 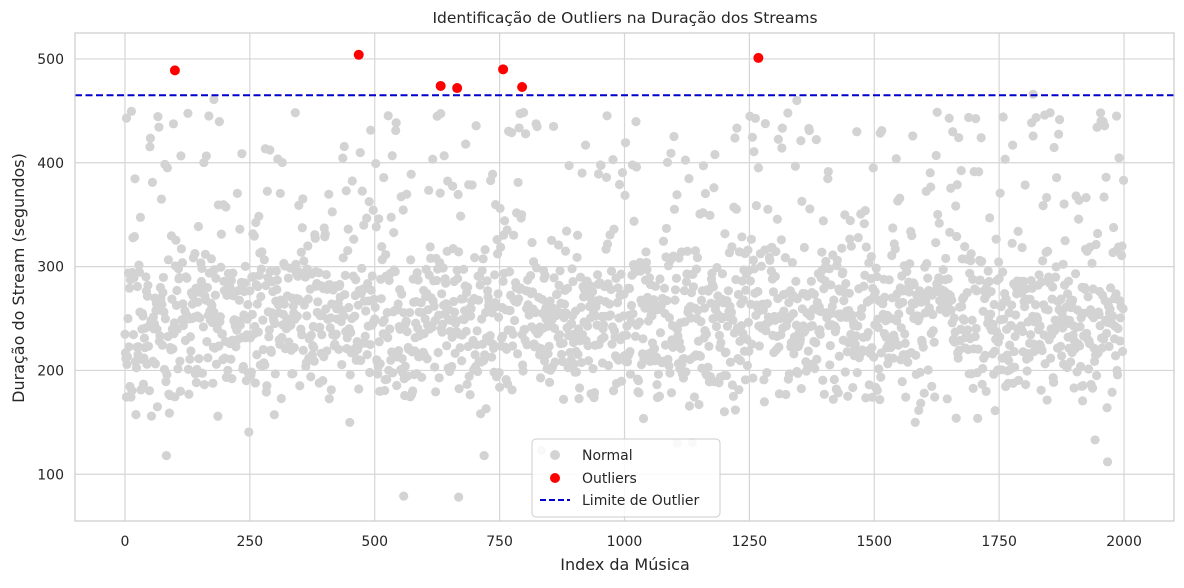 I want to click on y-tick-label: 100, so click(x=50, y=475).